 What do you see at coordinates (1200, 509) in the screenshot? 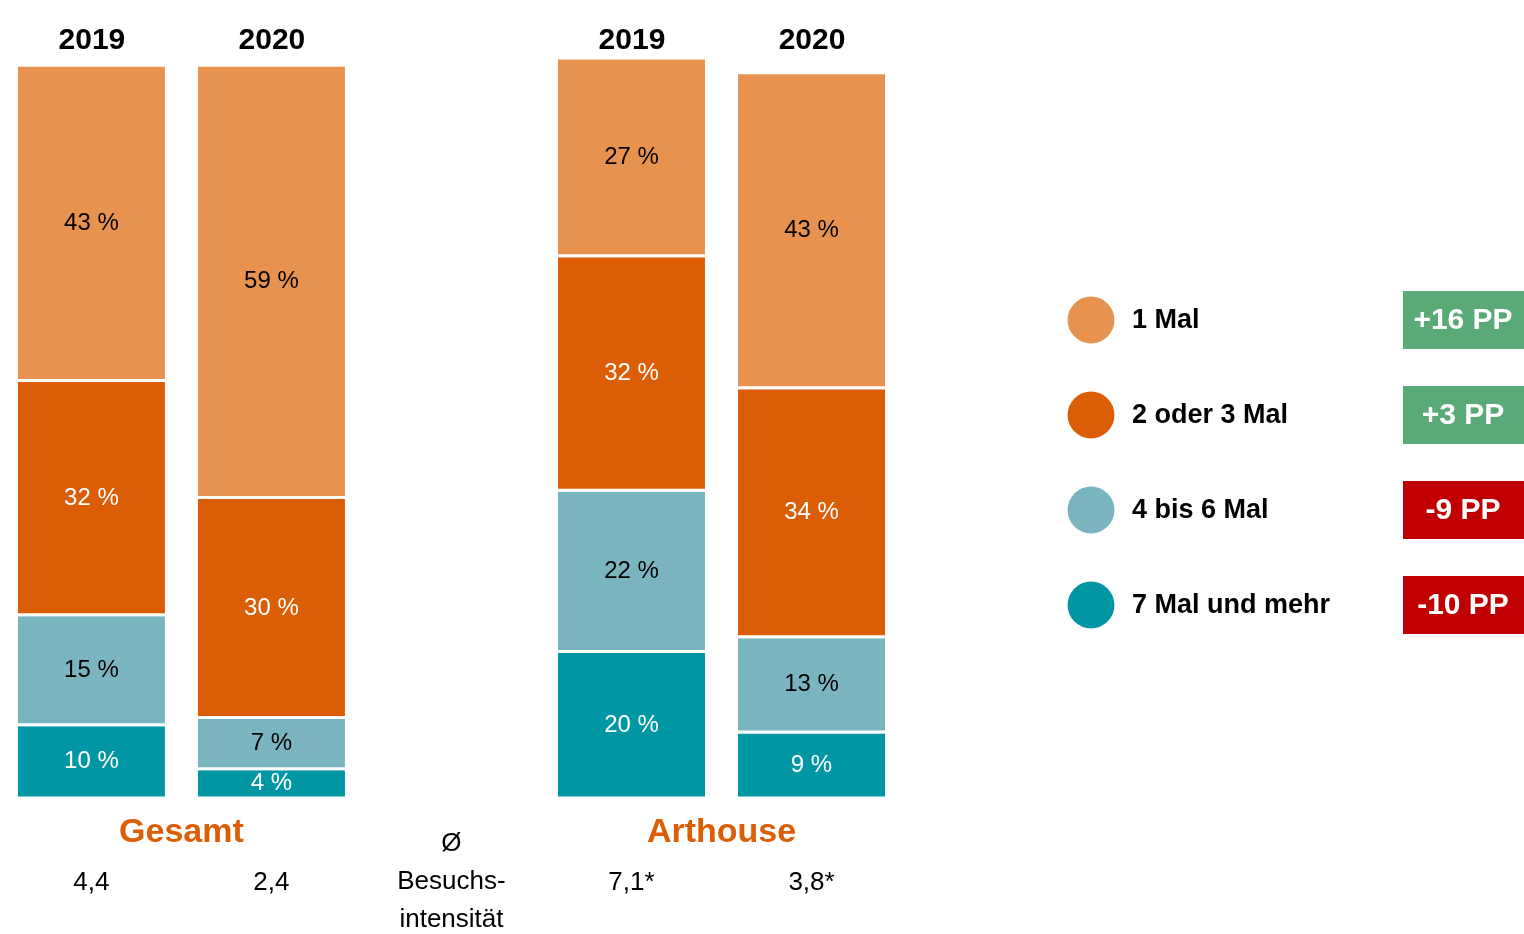
I see `legend-label: 4 bis 6 Mal` at bounding box center [1200, 509].